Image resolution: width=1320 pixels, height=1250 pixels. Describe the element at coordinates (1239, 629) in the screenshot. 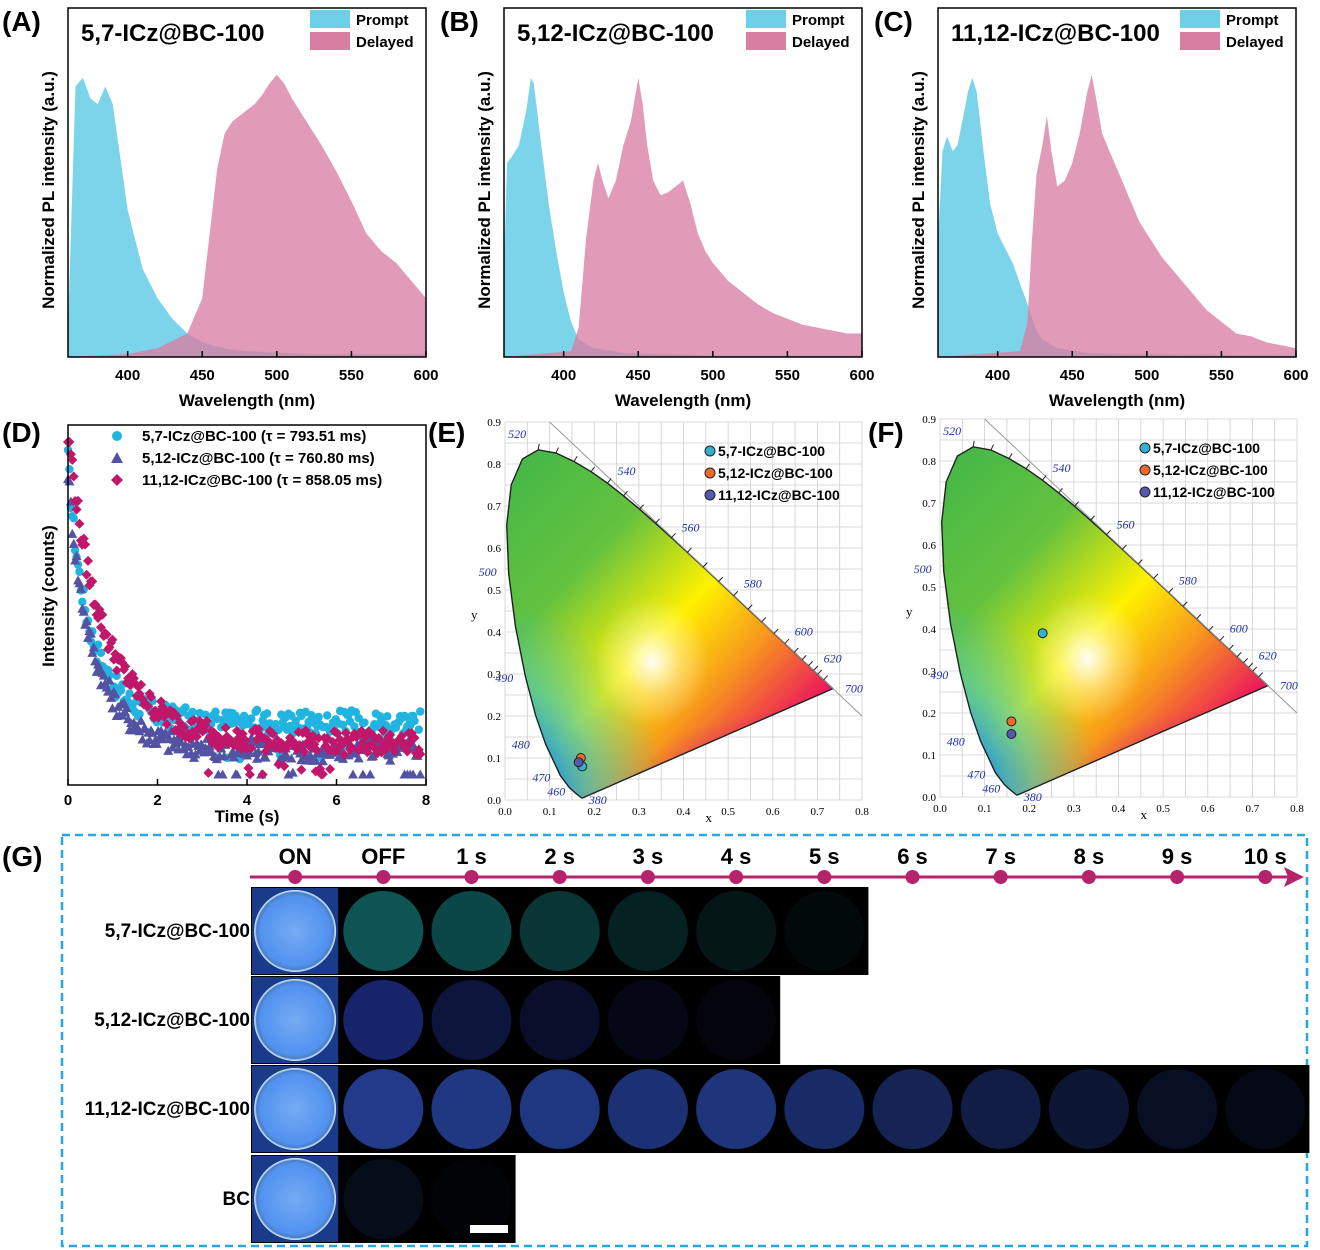

I see `wavelength-label: 600` at that location.